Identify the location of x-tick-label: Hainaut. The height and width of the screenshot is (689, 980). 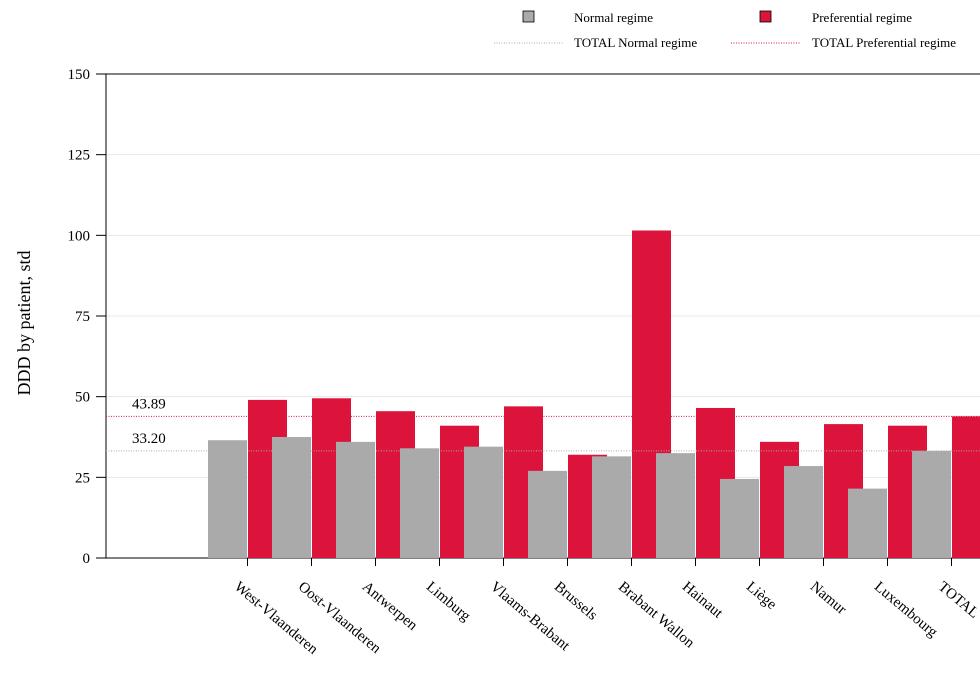
(702, 600).